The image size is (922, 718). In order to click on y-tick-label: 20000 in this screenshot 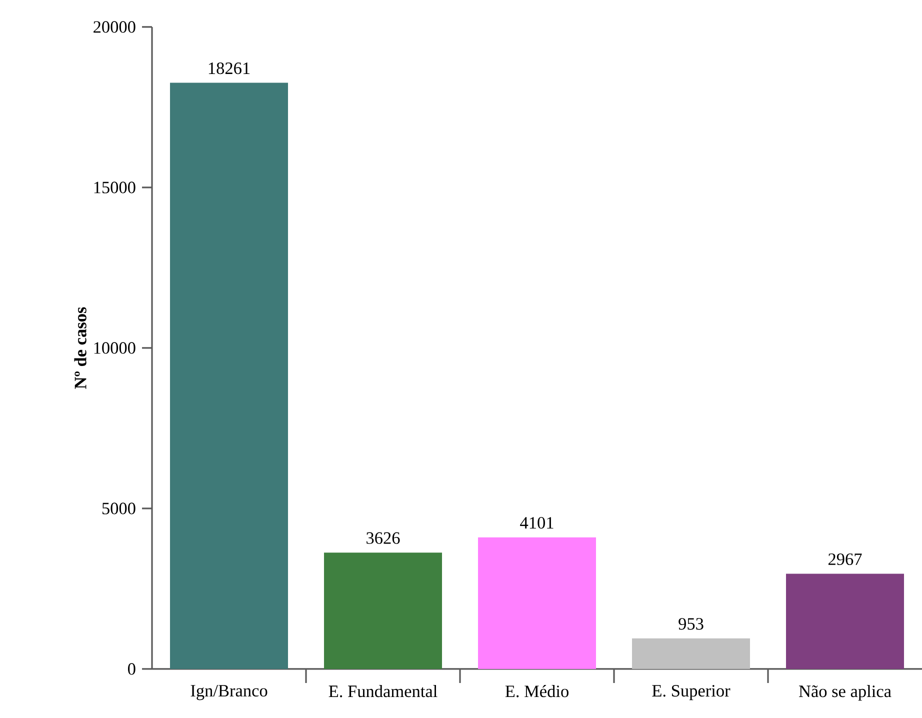, I will do `click(115, 27)`.